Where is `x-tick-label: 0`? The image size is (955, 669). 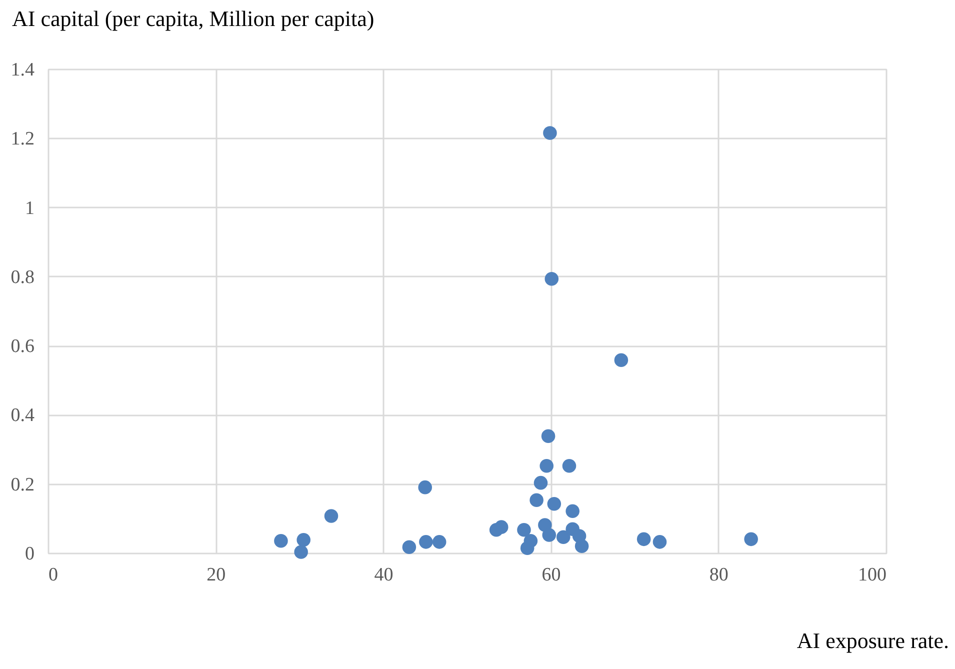 x-tick-label: 0 is located at coordinates (53, 575).